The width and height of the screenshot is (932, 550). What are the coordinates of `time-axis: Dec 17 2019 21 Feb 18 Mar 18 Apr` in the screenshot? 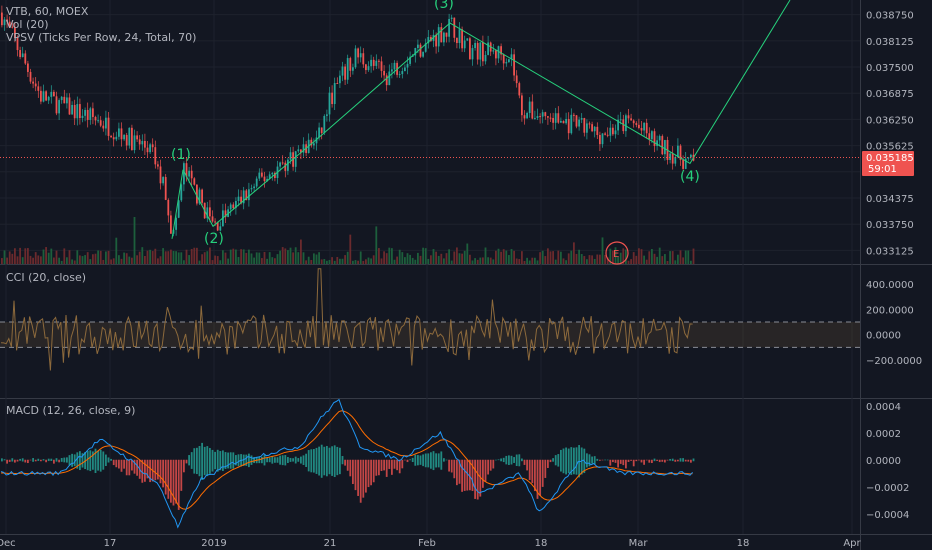 It's located at (431, 543).